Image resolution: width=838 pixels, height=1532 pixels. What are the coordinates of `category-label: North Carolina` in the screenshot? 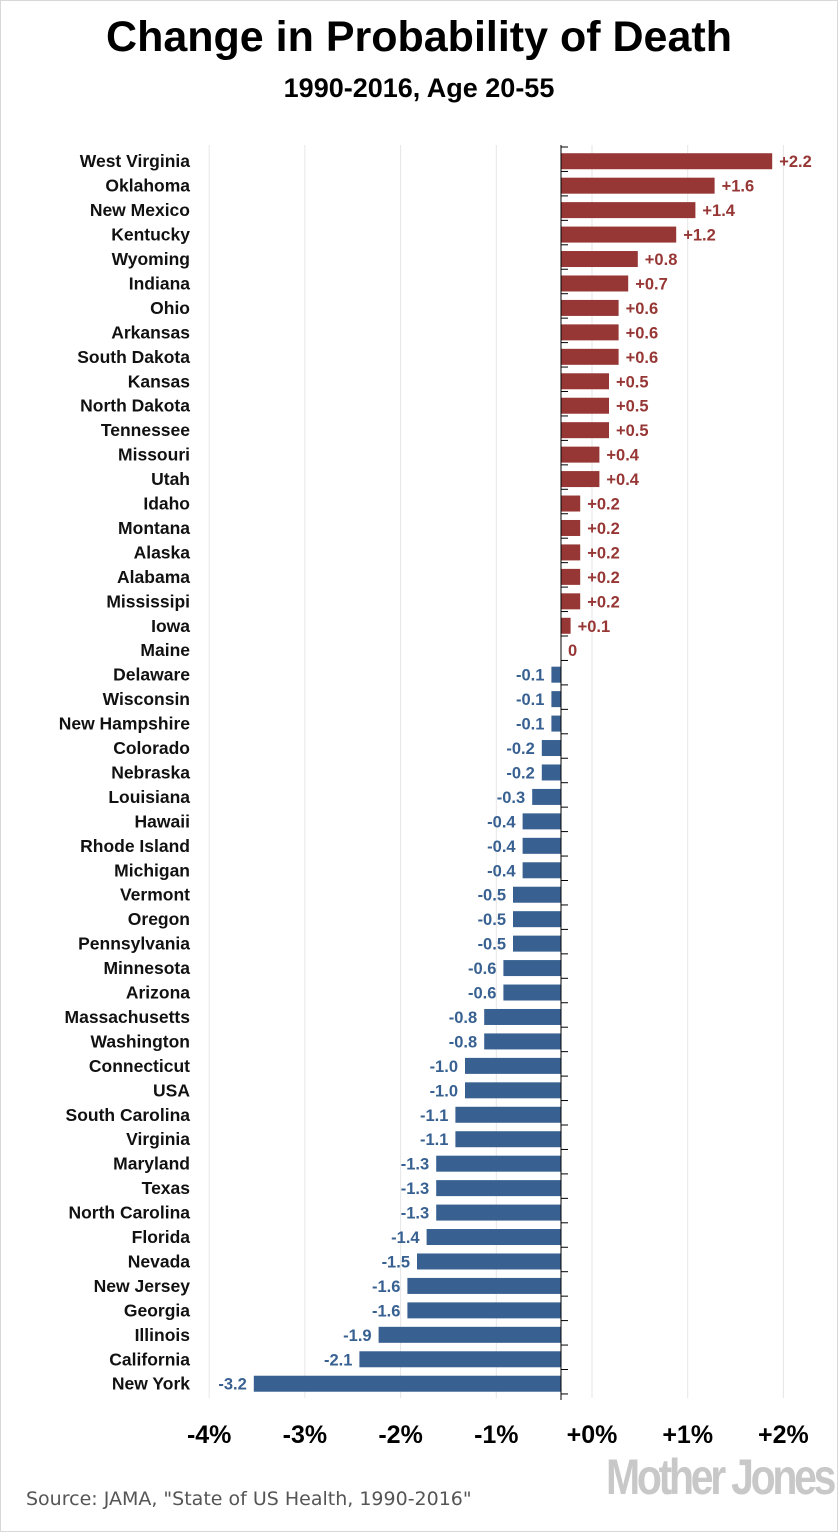 It's located at (129, 1213).